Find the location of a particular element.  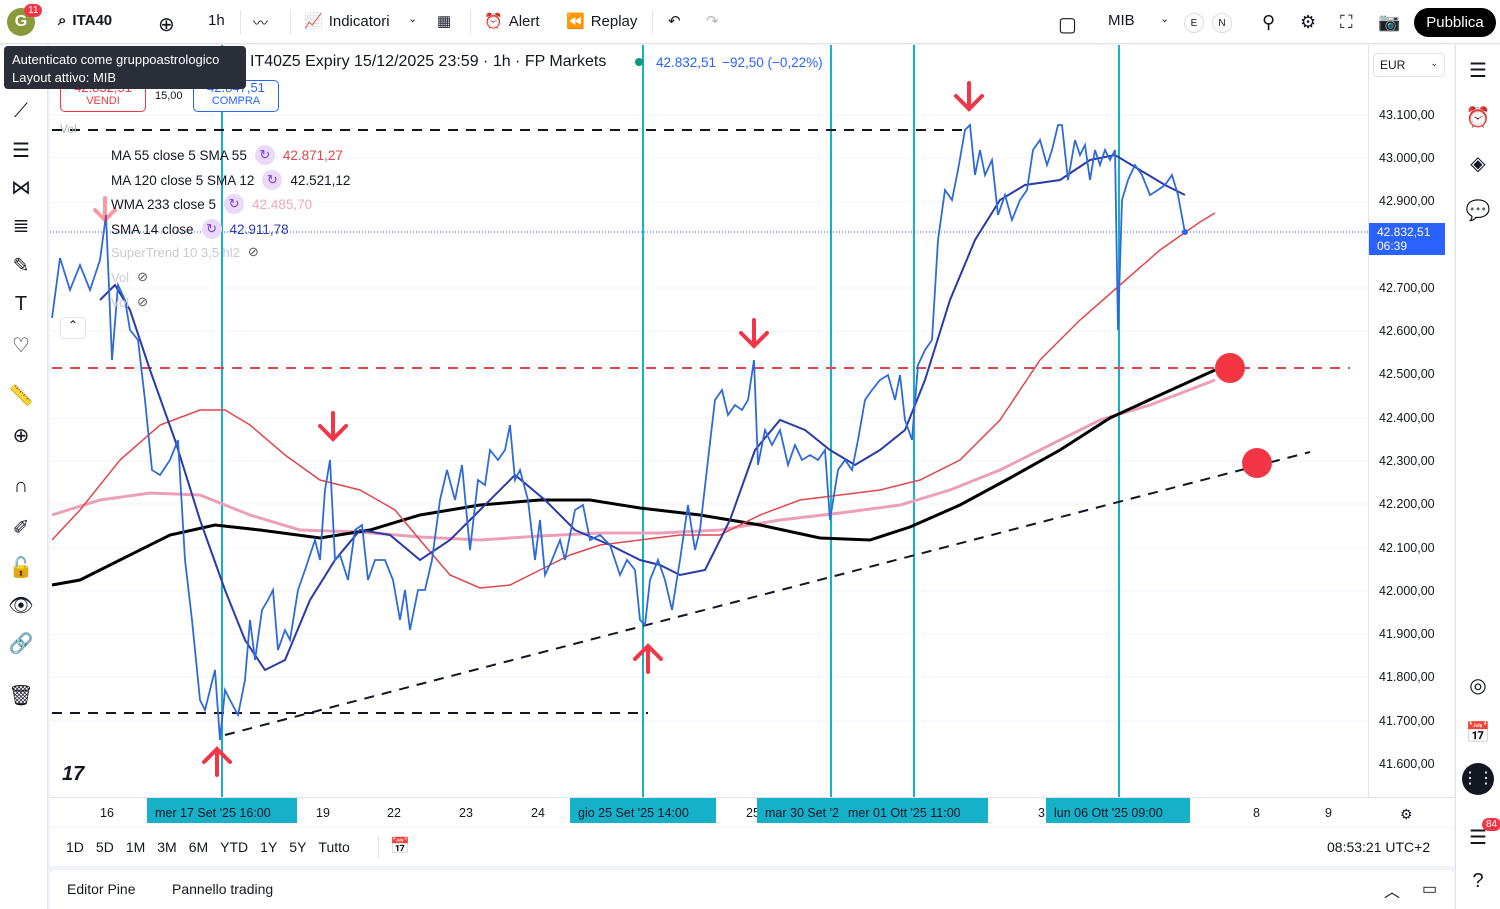

hidden-indicator: Vol is located at coordinates (68, 129).